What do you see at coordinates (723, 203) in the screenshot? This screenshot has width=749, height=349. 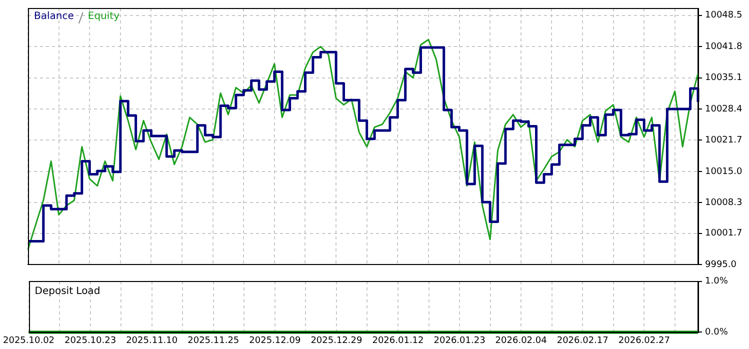 I see `y-tick-label: 10008.3` at bounding box center [723, 203].